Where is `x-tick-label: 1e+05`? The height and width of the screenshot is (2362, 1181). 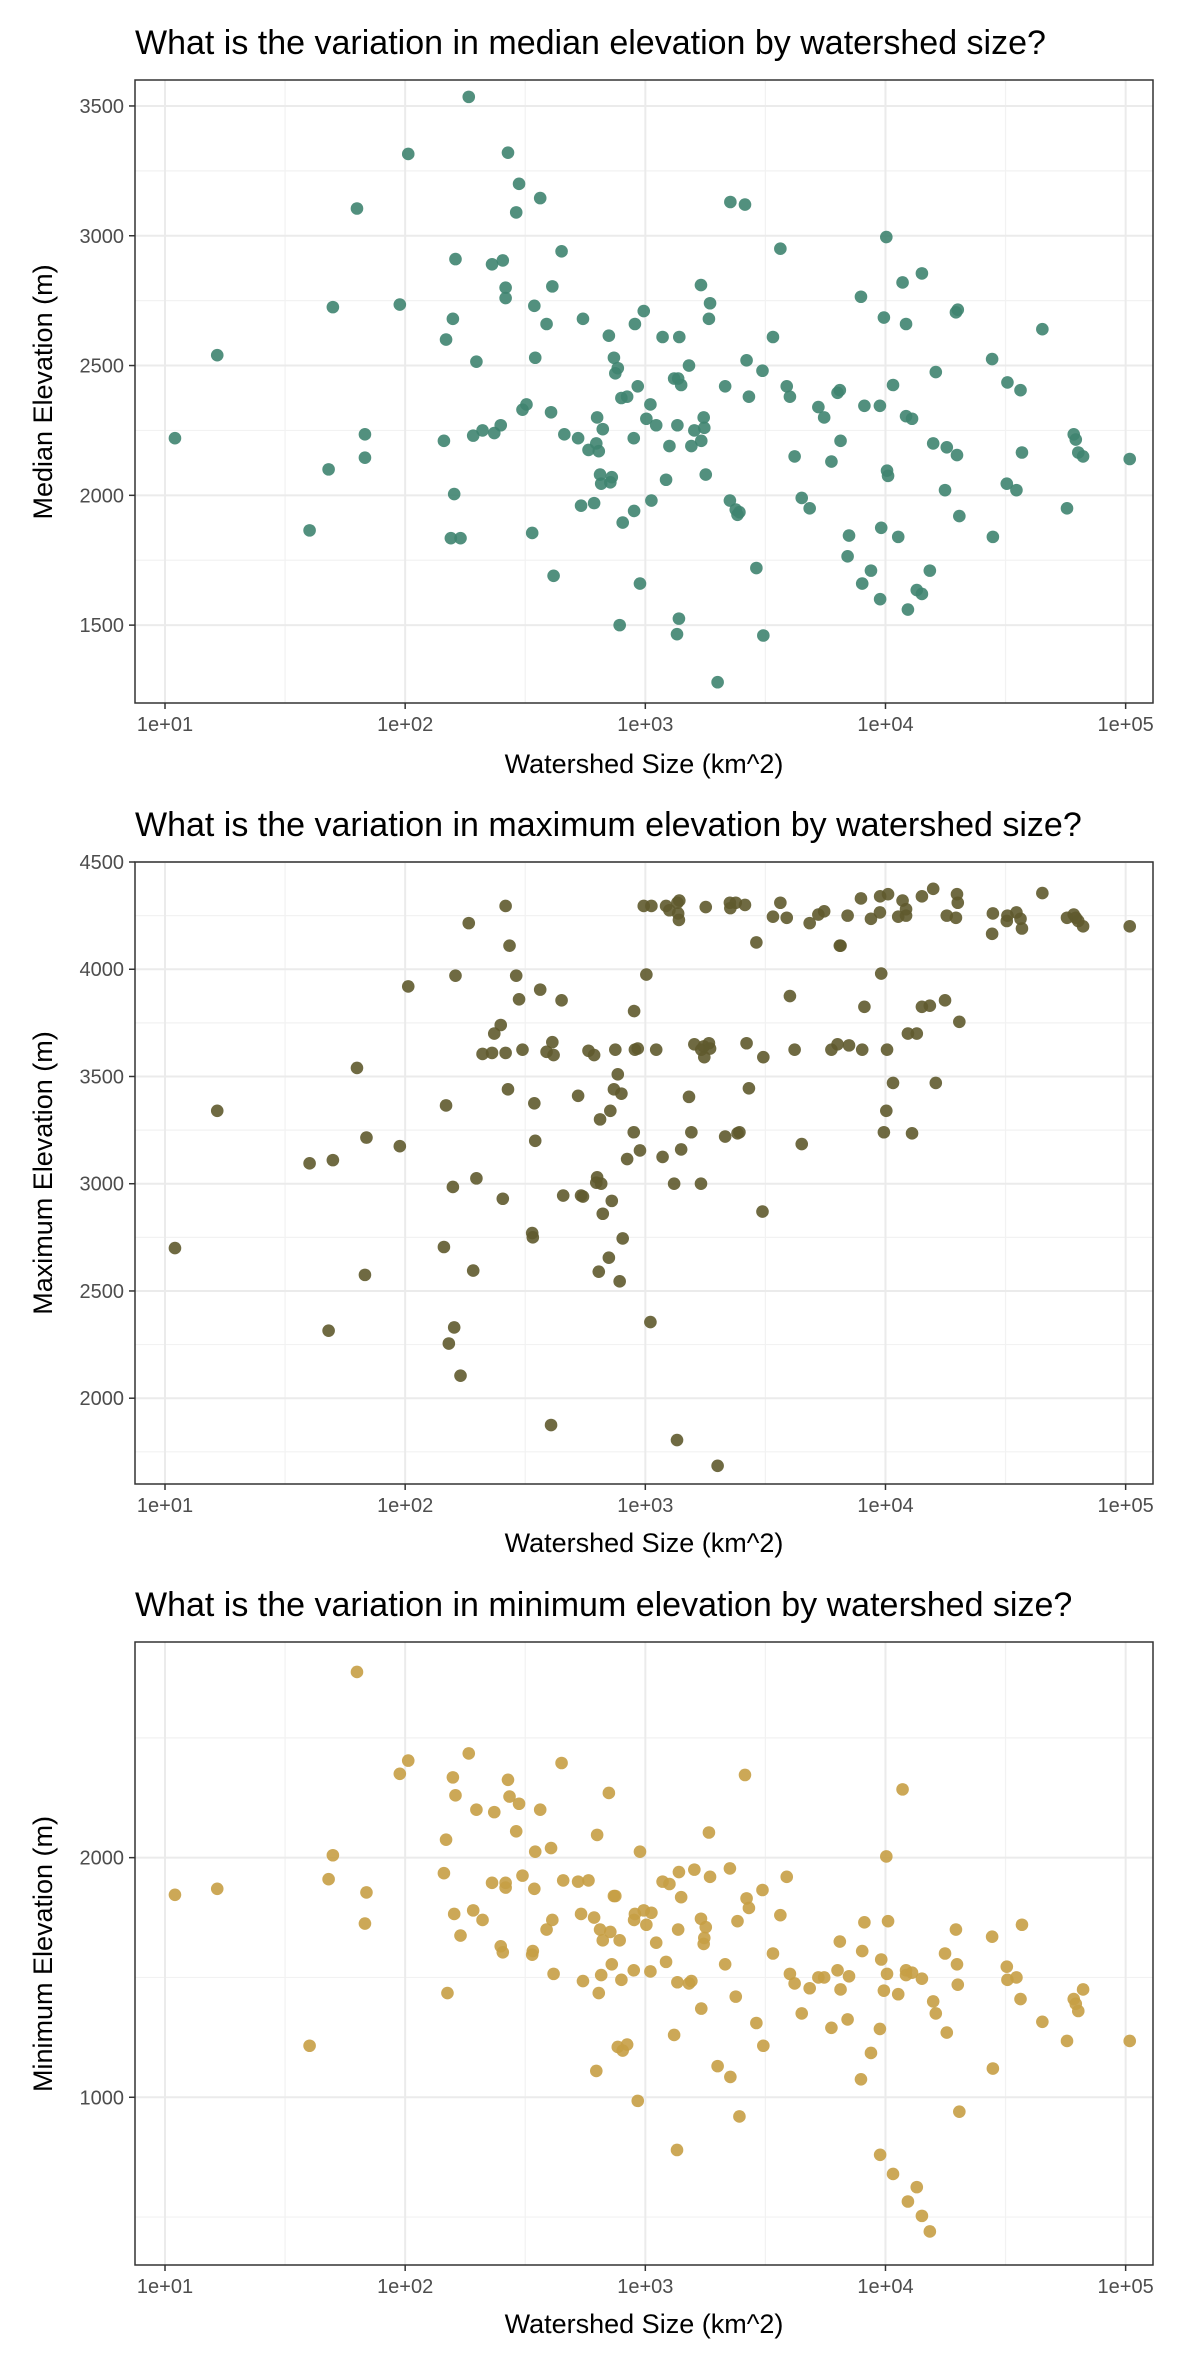
x-tick-label: 1e+05 is located at coordinates (1126, 2287).